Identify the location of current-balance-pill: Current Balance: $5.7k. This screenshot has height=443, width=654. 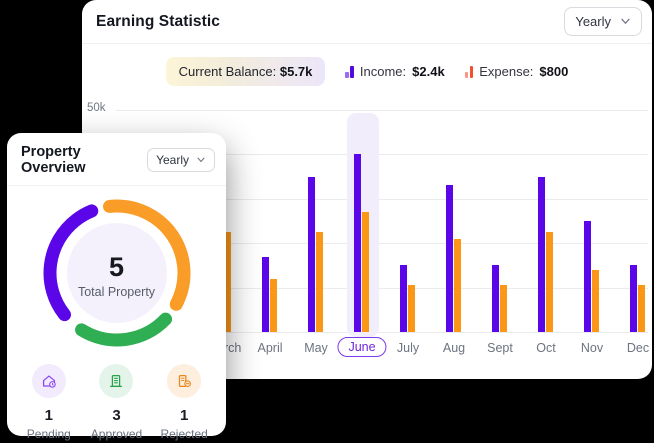
(245, 71).